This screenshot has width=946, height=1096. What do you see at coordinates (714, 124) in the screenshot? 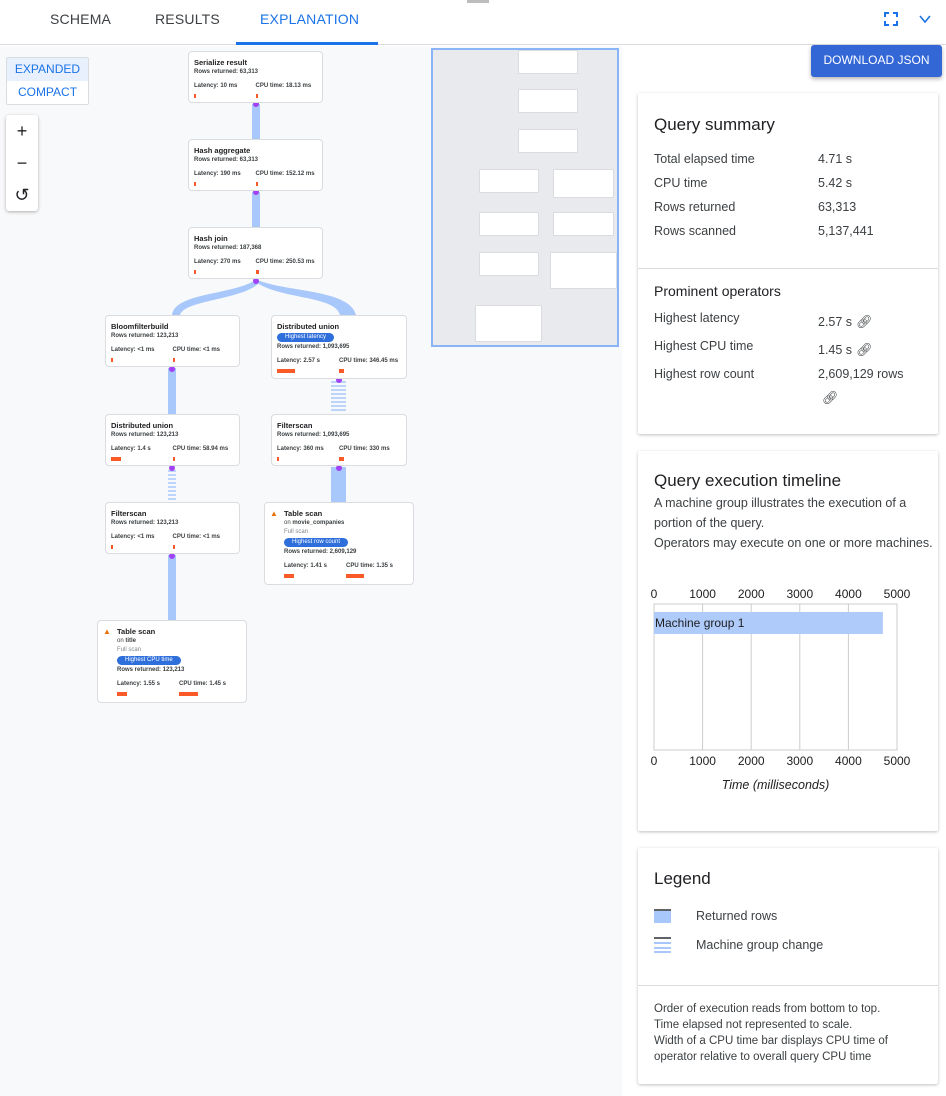
I see `query-summary-title: Query summary` at bounding box center [714, 124].